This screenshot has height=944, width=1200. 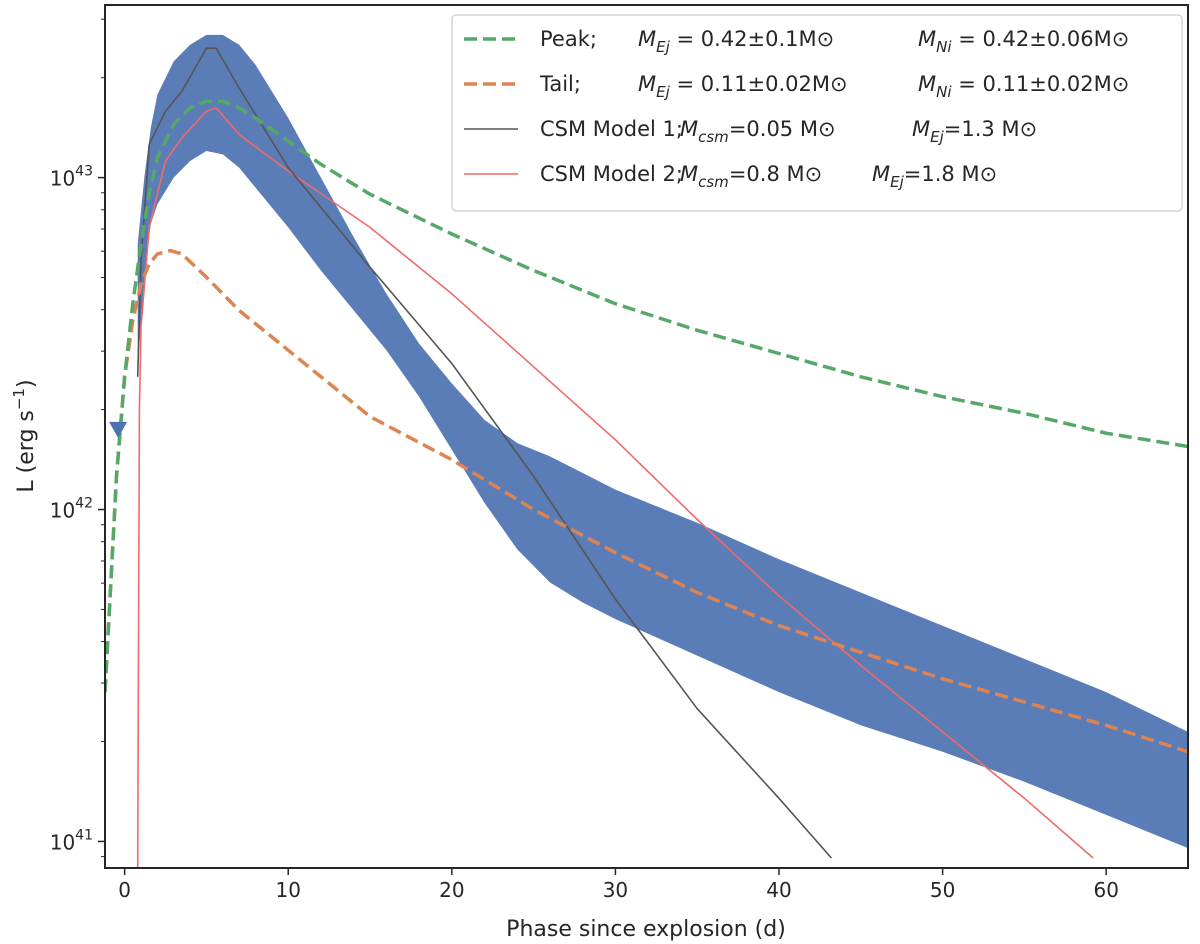 What do you see at coordinates (759, 84) in the screenshot?
I see `legend-param-1-value: = 0.11±0.02M⊙` at bounding box center [759, 84].